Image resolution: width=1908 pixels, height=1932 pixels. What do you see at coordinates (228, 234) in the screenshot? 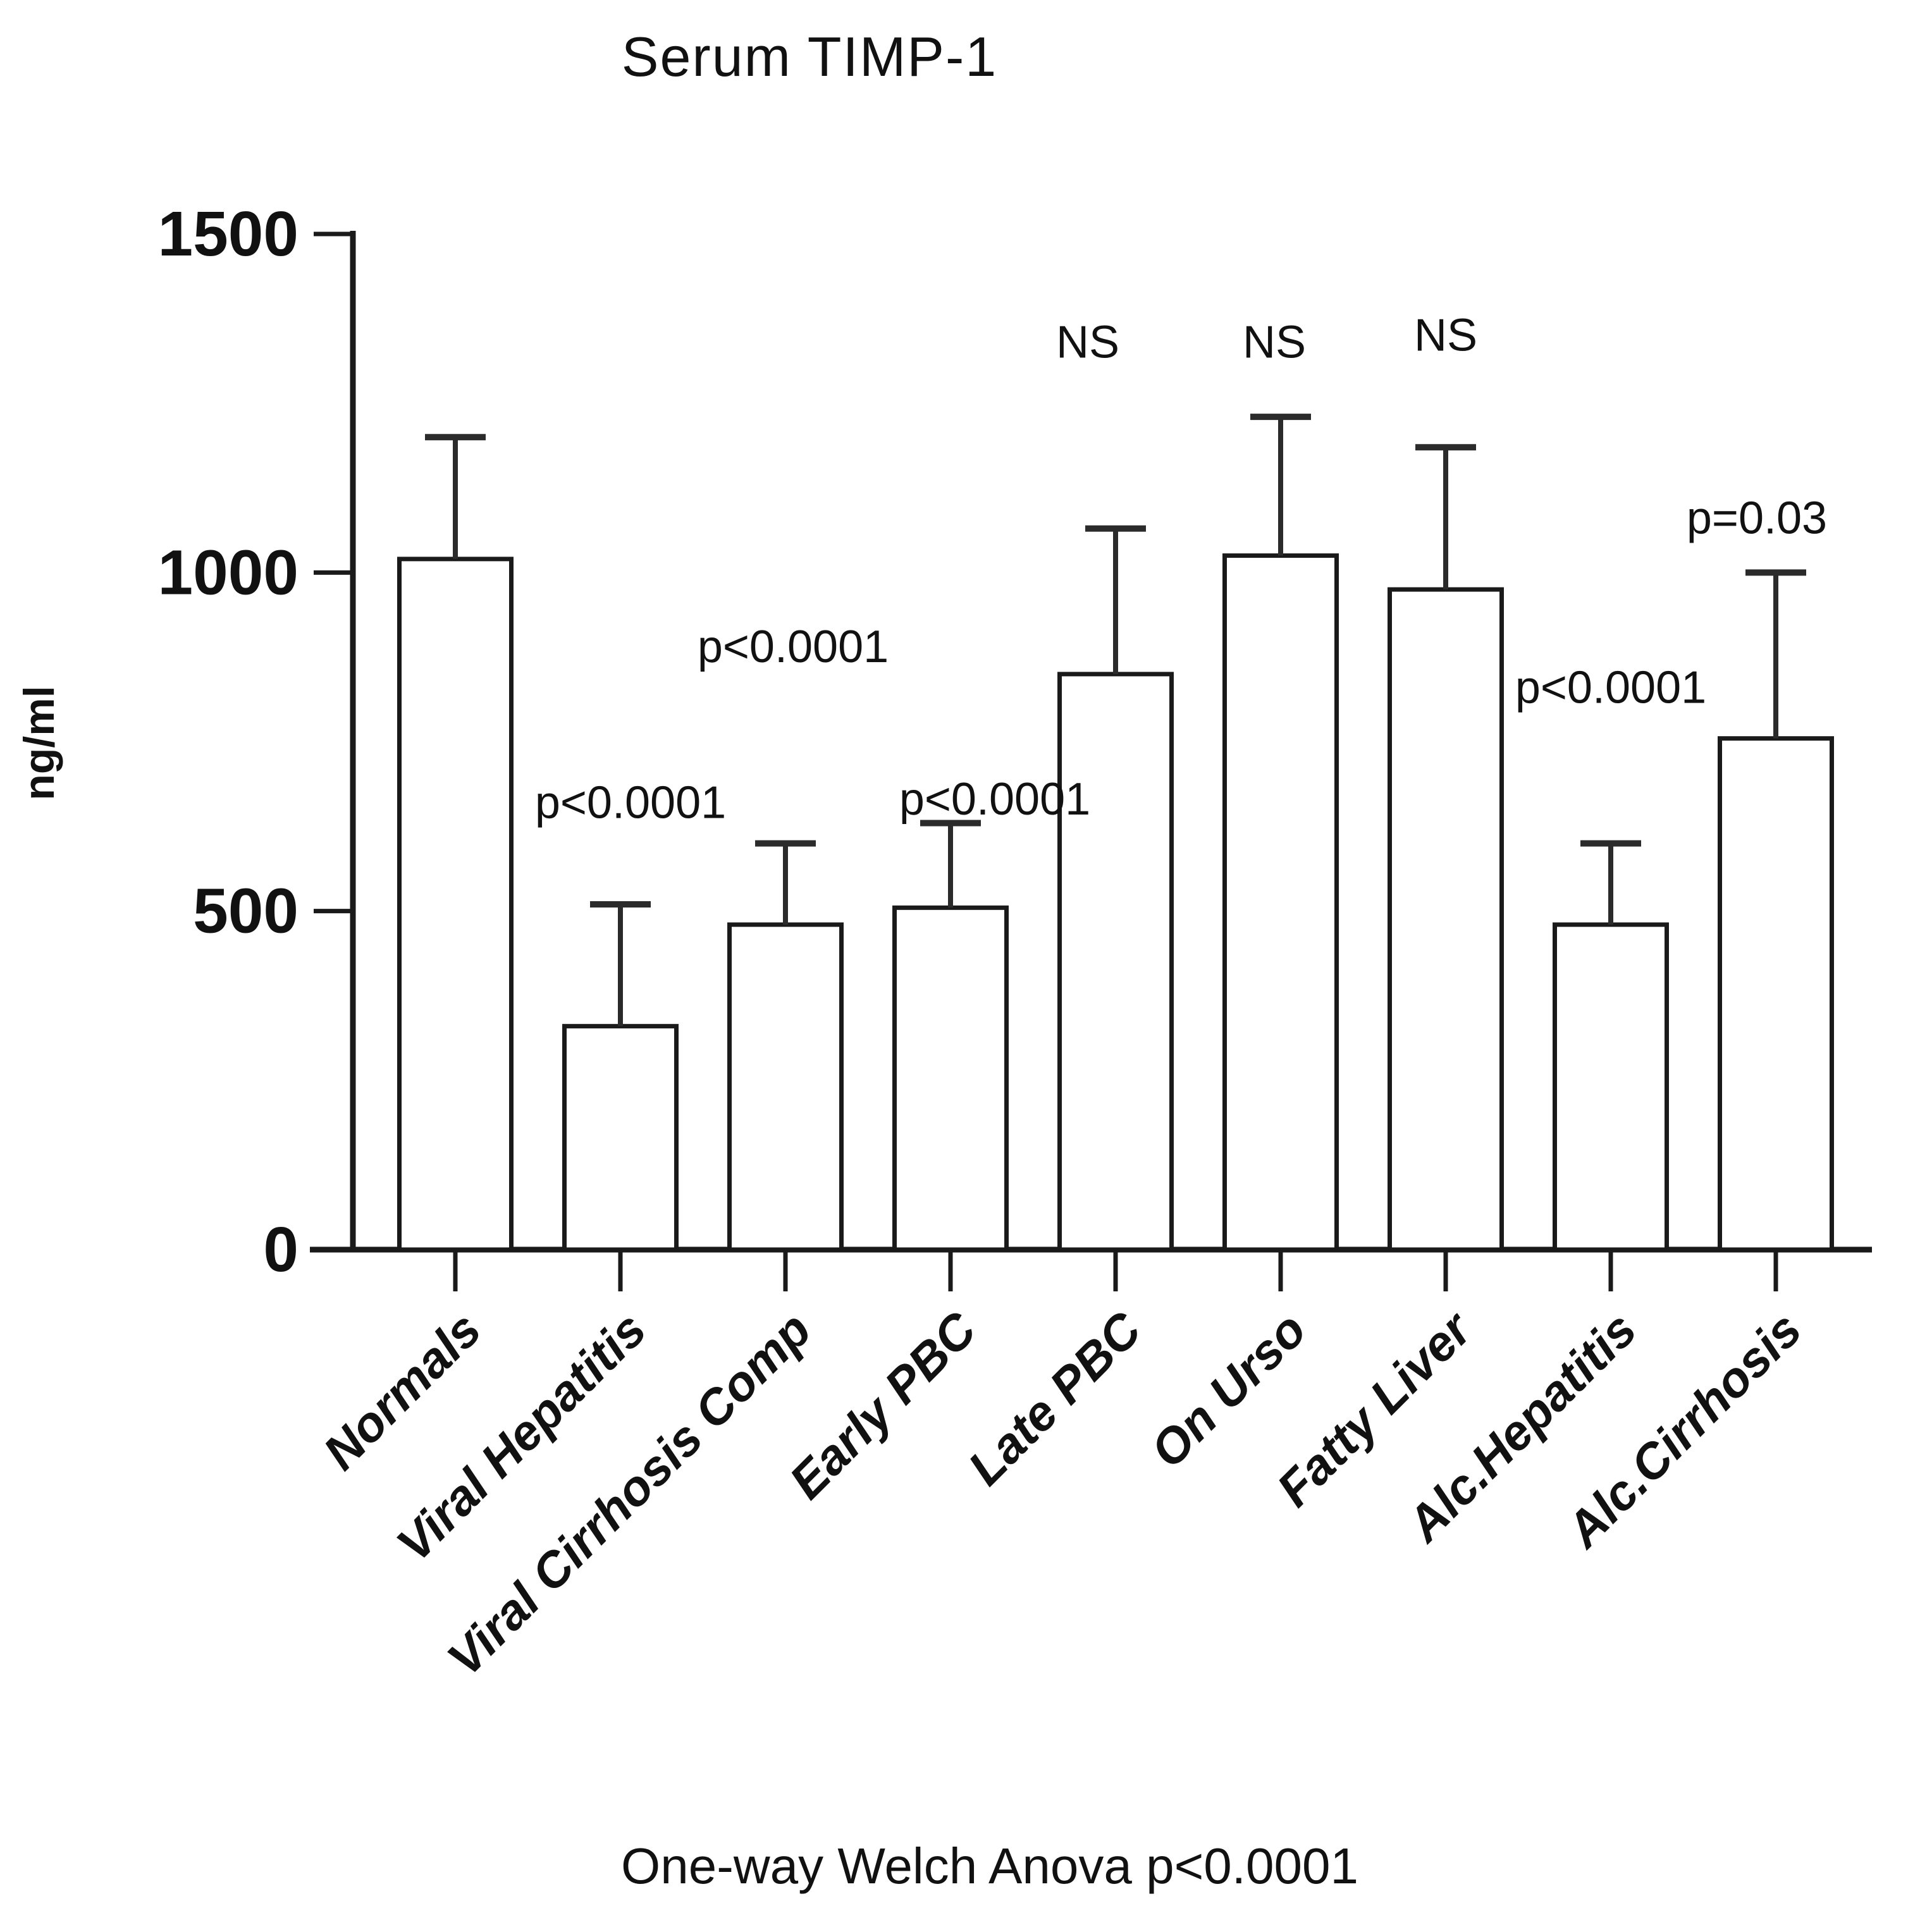
I see `y-tick-label: 1500` at bounding box center [228, 234].